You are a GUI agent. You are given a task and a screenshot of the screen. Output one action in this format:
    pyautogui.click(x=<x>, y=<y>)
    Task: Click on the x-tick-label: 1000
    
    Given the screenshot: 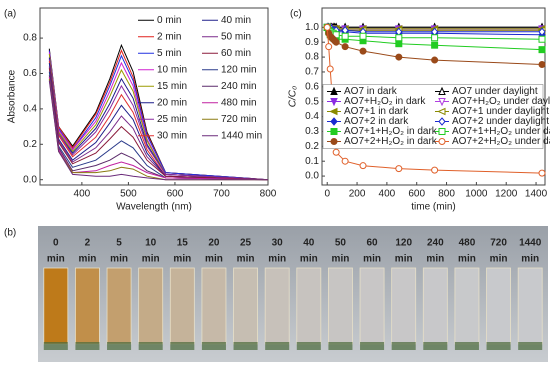 What is the action you would take?
    pyautogui.click(x=476, y=194)
    